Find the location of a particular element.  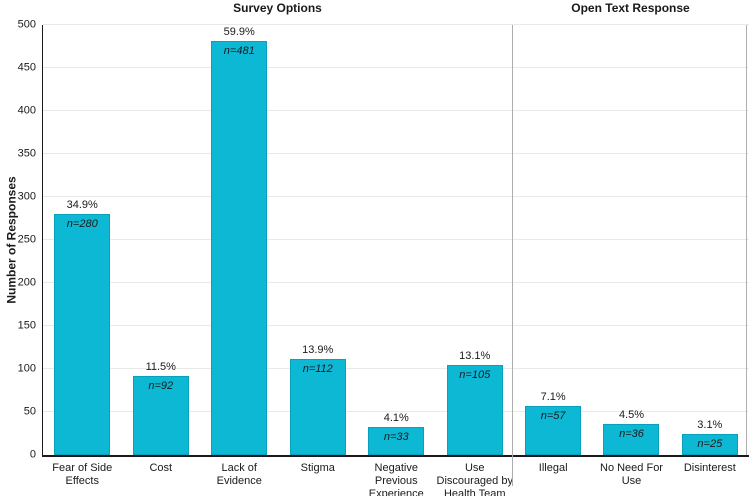

bar-slot: 13.9% n=112 Stigma is located at coordinates (318, 249).